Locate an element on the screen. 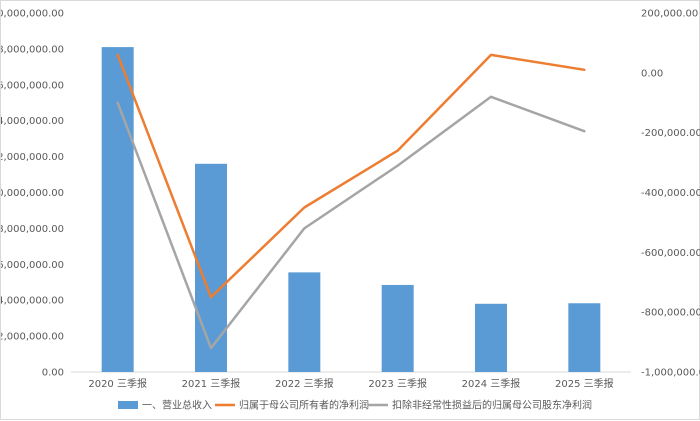 The width and height of the screenshot is (700, 421). right-tick-label: 200,000.00 is located at coordinates (669, 14).